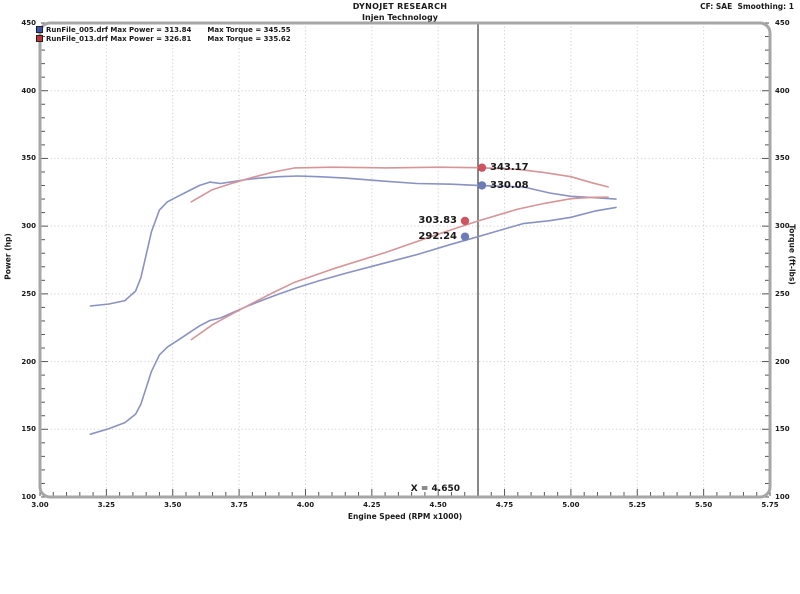 This screenshot has width=800, height=594. Describe the element at coordinates (119, 29) in the screenshot. I see `legend-file-power-text: RunFile_005.drf Max Power = 313.84` at that location.